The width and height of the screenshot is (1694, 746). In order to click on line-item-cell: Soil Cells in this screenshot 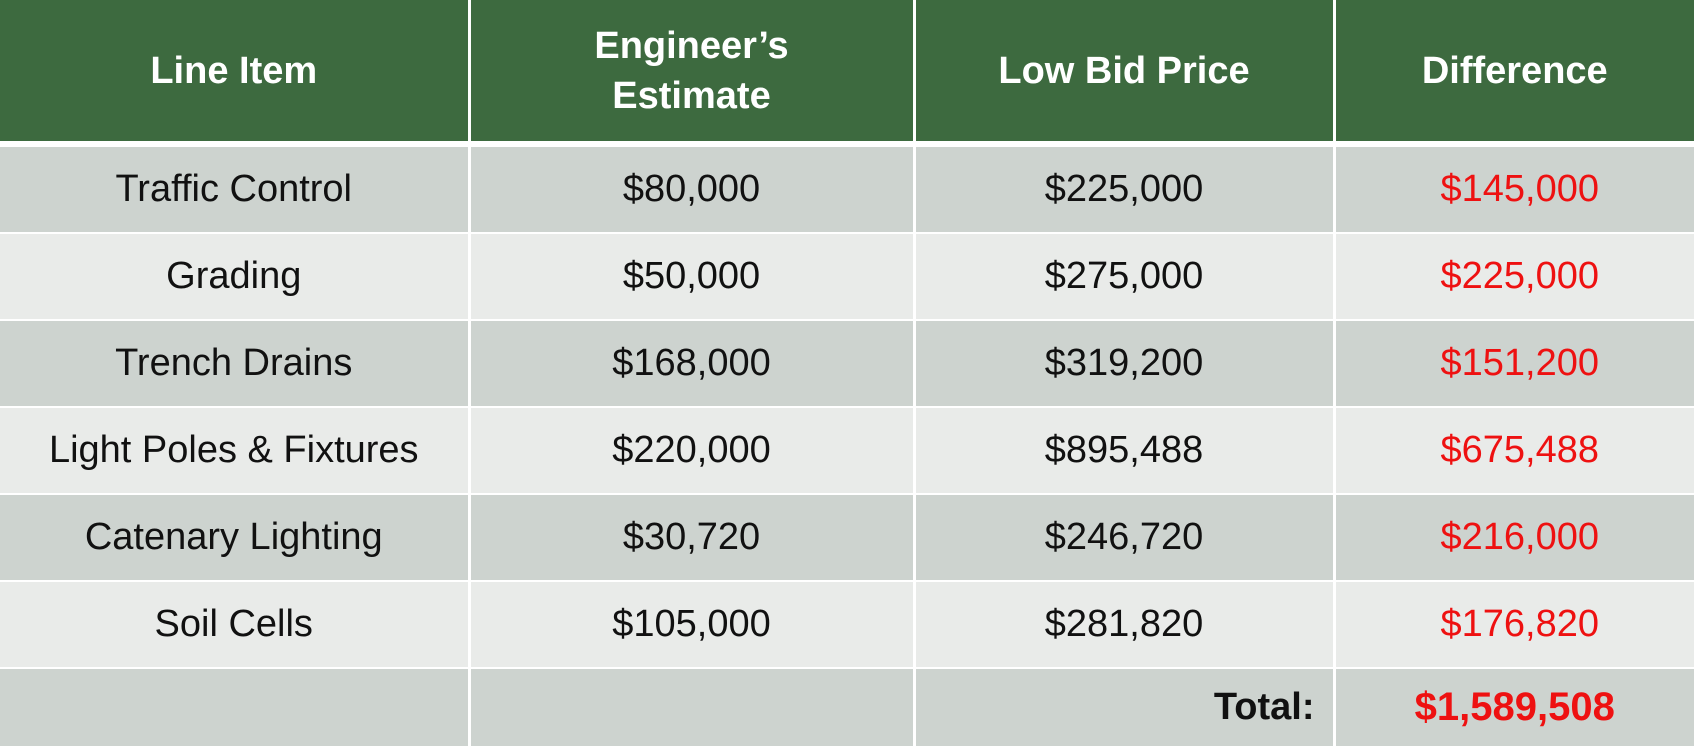, I will do `click(235, 625)`.